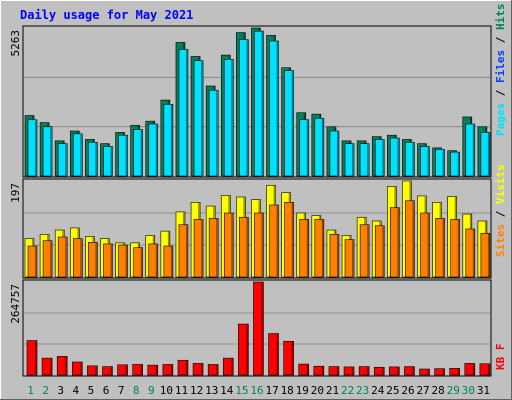 The height and width of the screenshot is (400, 512). I want to click on day-label-6: 6, so click(106, 390).